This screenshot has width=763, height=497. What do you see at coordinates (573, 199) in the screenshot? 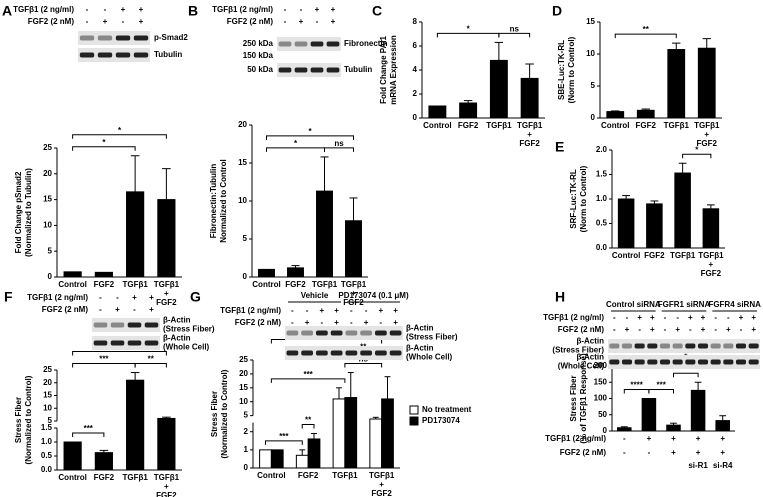
I see `y-axis-label: SRF-Luc:TK-RL` at bounding box center [573, 199].